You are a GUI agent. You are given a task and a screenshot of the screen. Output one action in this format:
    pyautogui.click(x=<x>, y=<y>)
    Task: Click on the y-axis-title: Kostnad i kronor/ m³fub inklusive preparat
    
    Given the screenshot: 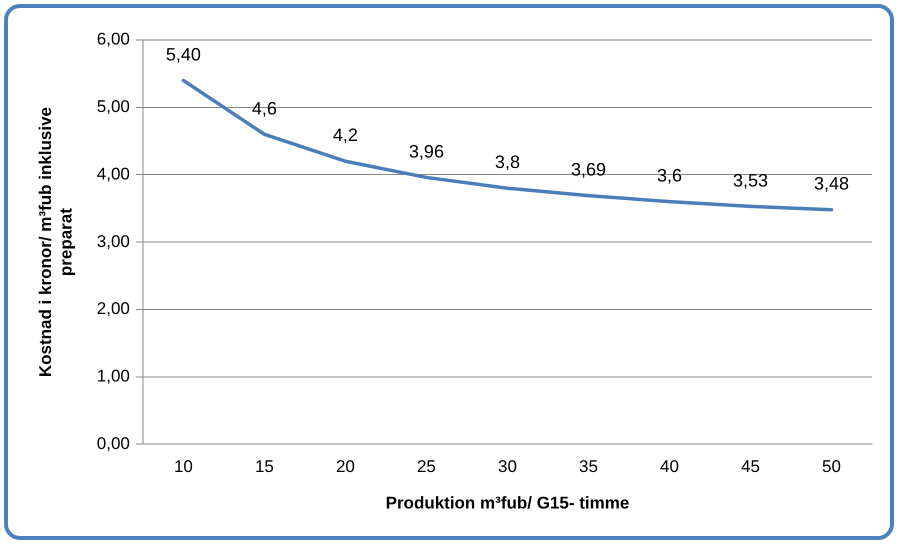 What is the action you would take?
    pyautogui.click(x=56, y=242)
    